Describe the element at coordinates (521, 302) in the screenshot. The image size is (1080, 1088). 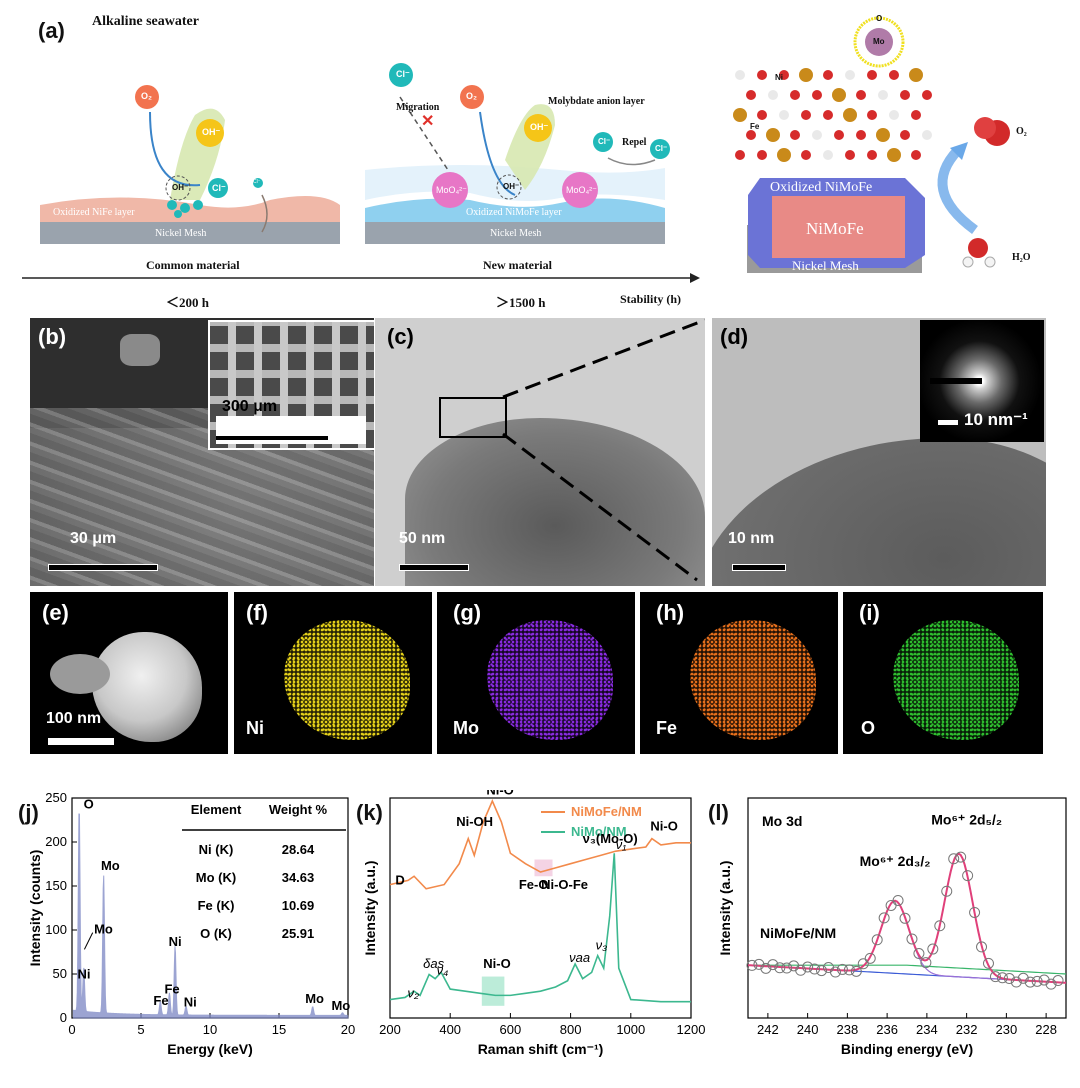
I see `stability-new: ＞1500 h` at that location.